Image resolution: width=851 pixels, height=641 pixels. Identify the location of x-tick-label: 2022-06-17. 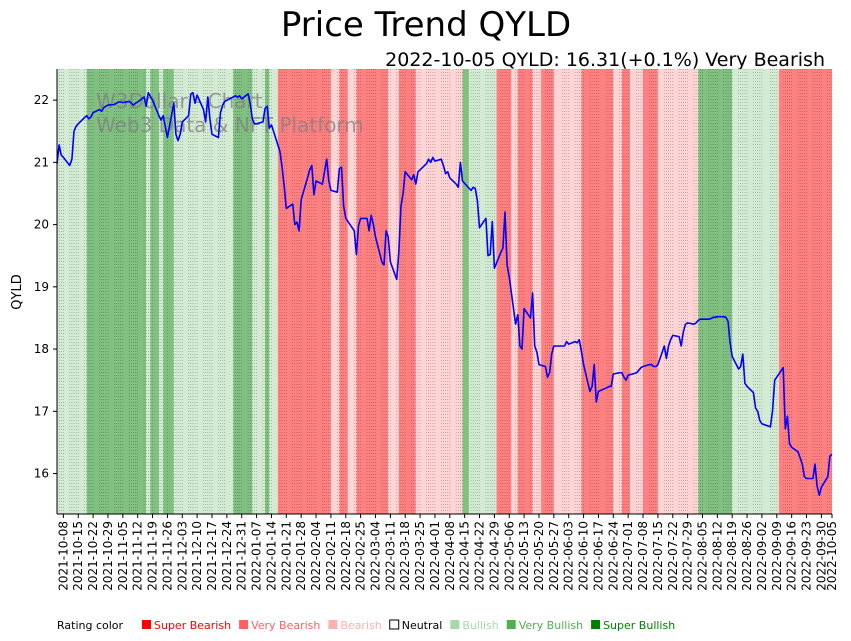
(598, 556).